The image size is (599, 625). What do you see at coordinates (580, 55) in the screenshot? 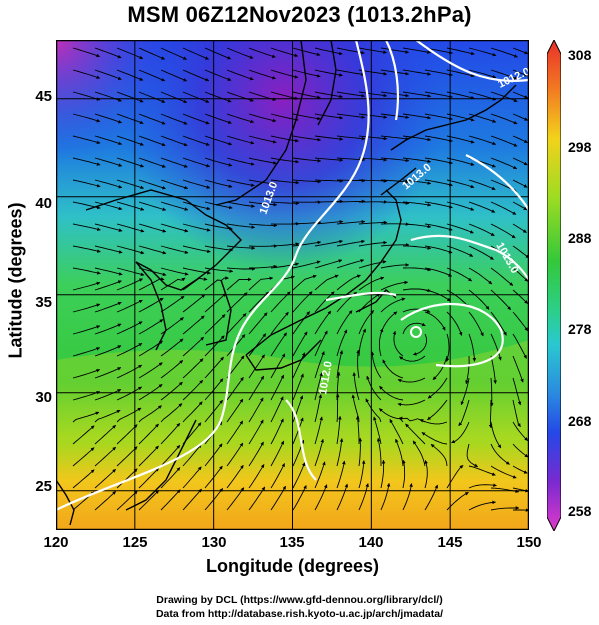
I see `colorbar-tick-label: 308` at bounding box center [580, 55].